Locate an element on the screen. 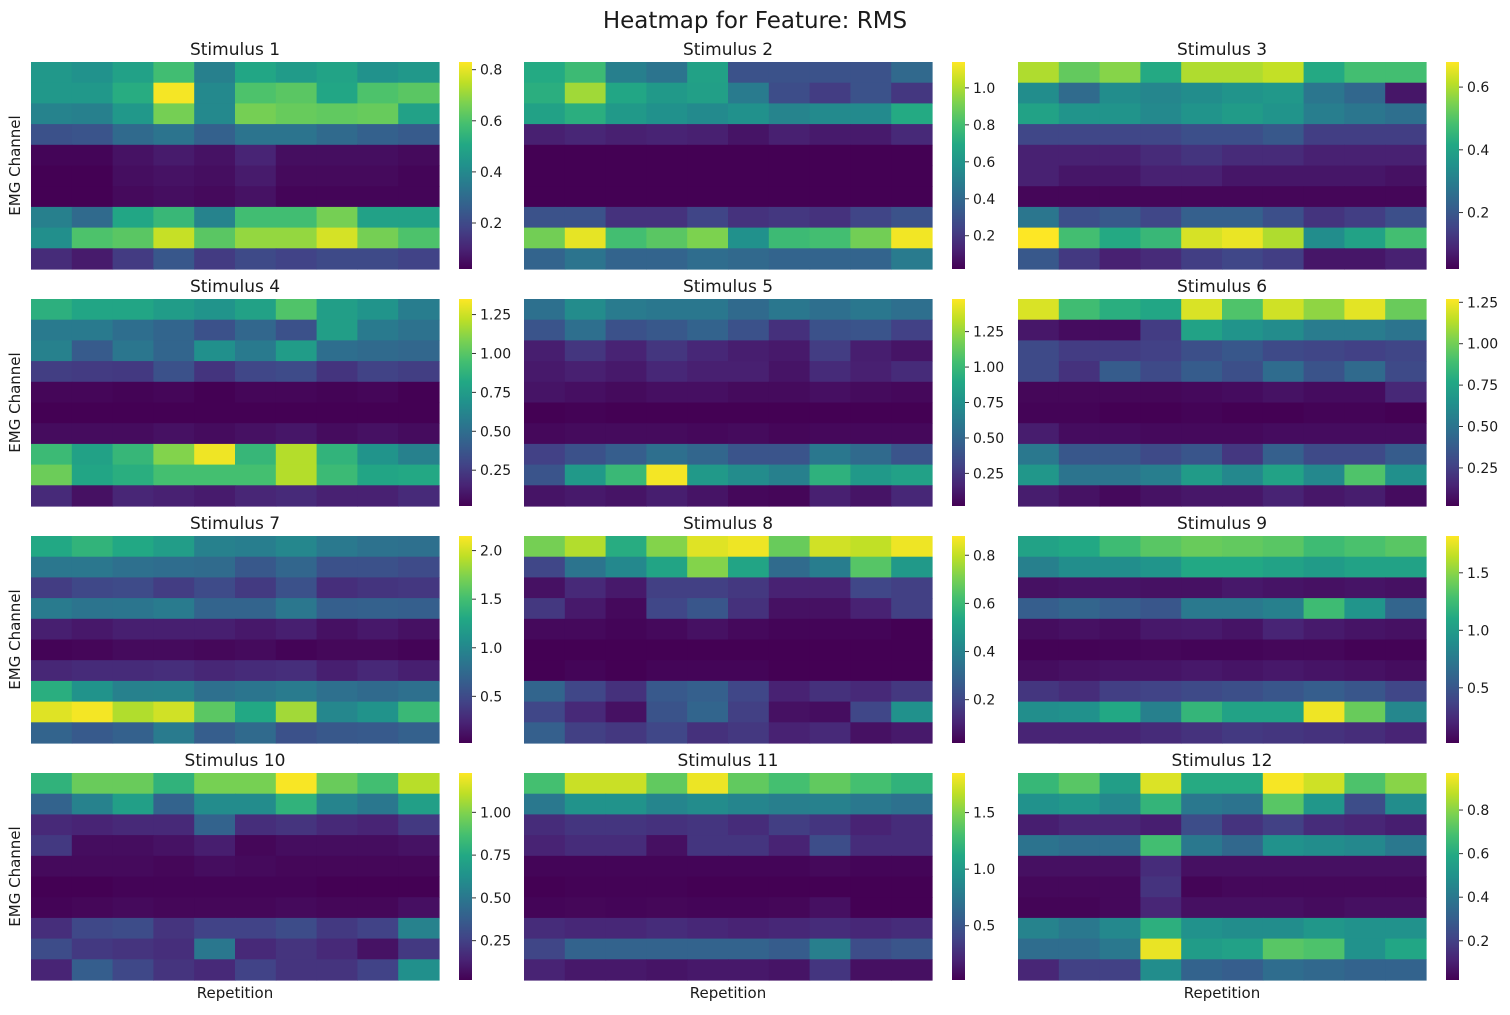 The height and width of the screenshot is (1015, 1510). heatmap-cell: channel 1, repetition 2: 0.7 is located at coordinates (133, 804).